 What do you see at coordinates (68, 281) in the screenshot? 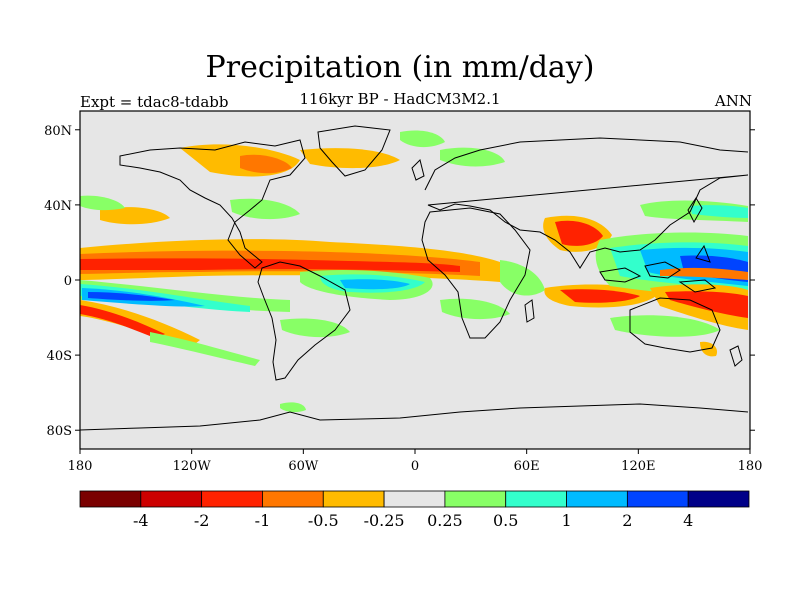
I see `lat-tick-label: 0` at bounding box center [68, 281].